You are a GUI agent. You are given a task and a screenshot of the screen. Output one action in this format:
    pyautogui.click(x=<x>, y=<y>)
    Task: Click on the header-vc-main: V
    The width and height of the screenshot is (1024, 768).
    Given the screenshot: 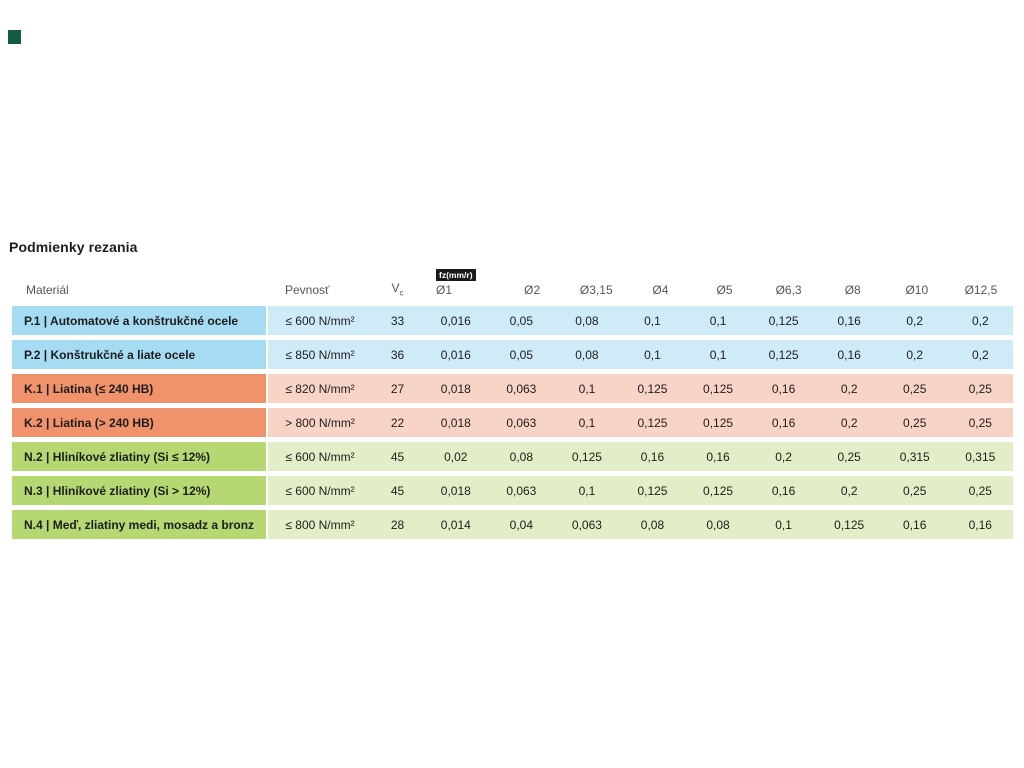 What is the action you would take?
    pyautogui.click(x=395, y=287)
    